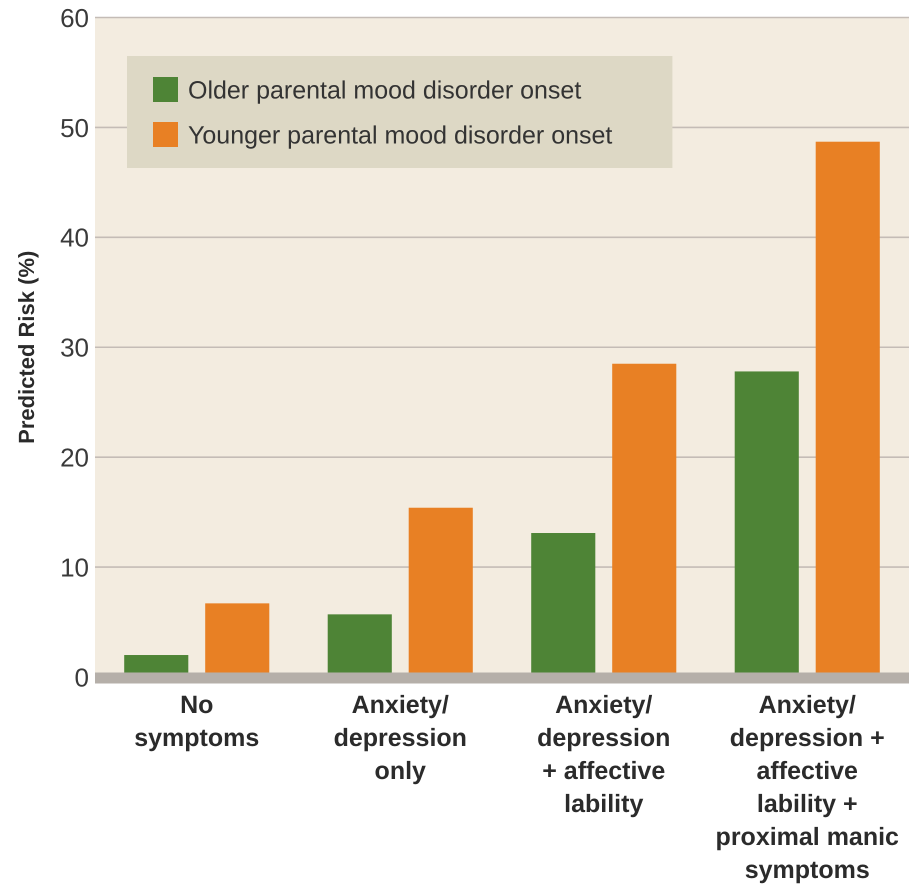 The image size is (909, 885). Describe the element at coordinates (74, 127) in the screenshot. I see `y-tick-label: 50` at that location.